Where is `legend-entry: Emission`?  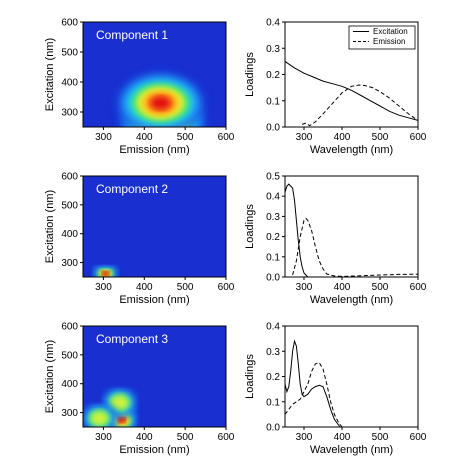 legend-entry: Emission is located at coordinates (389, 41).